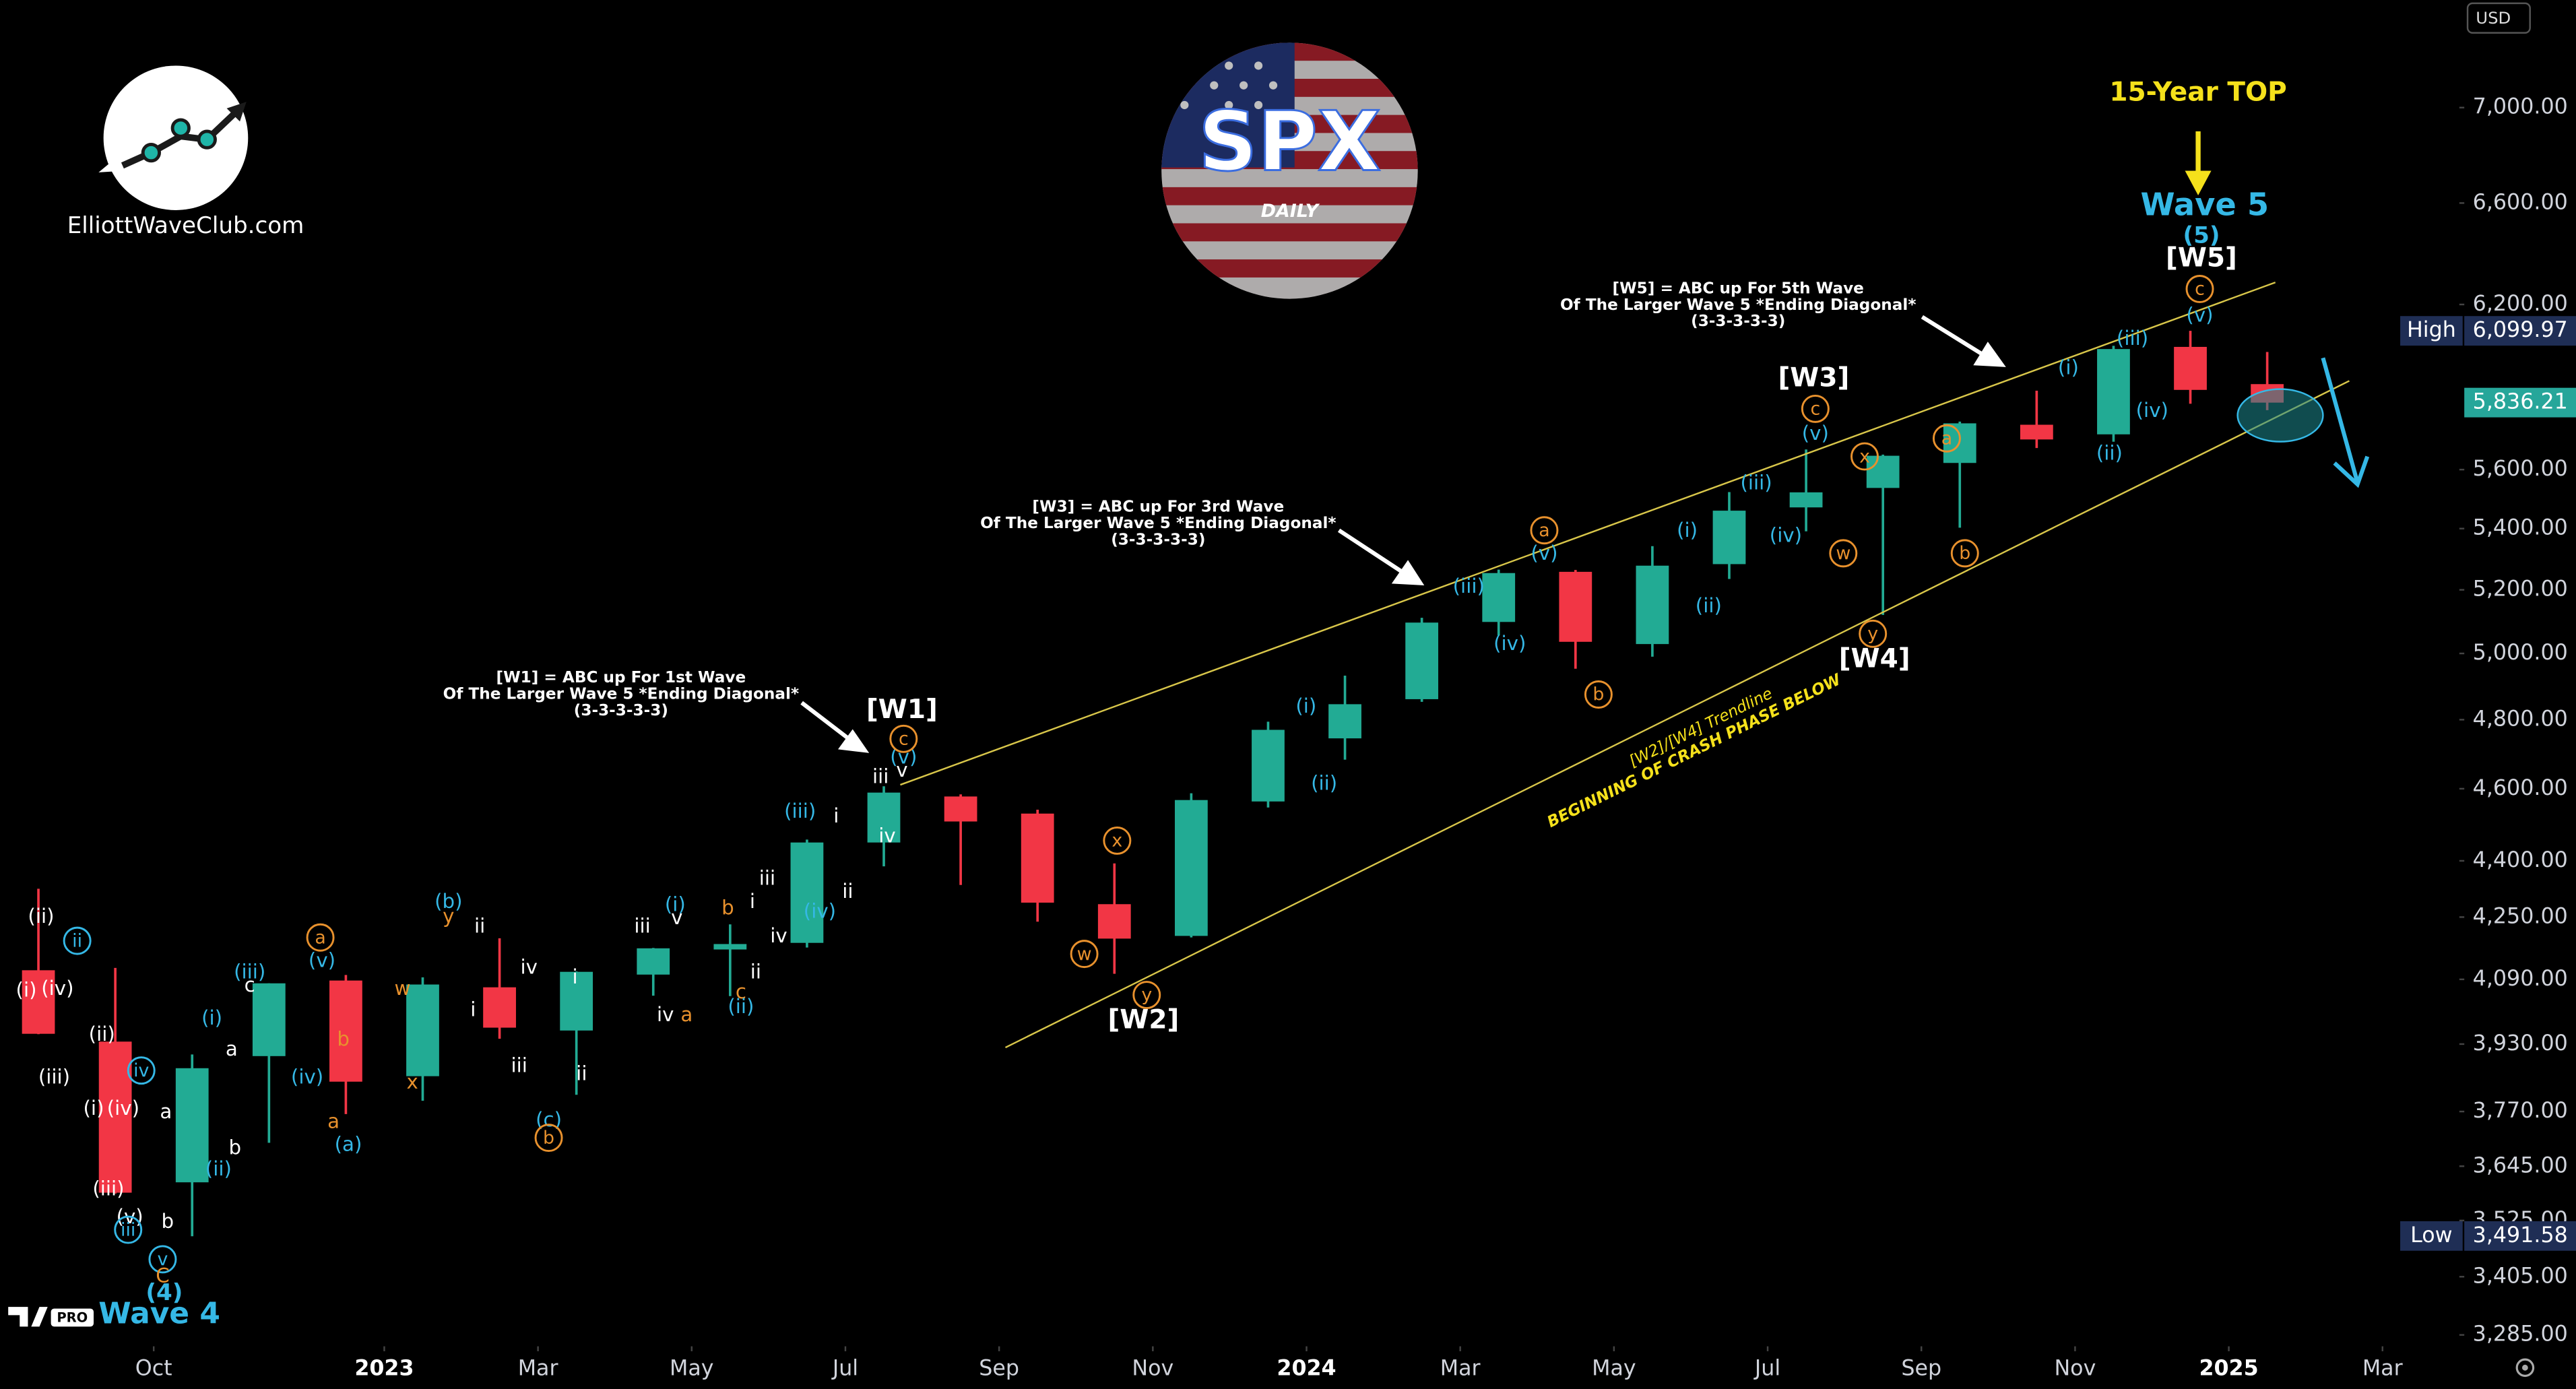 This screenshot has width=2576, height=1389. What do you see at coordinates (2521, 860) in the screenshot?
I see `y-tick-label: 4,400.00` at bounding box center [2521, 860].